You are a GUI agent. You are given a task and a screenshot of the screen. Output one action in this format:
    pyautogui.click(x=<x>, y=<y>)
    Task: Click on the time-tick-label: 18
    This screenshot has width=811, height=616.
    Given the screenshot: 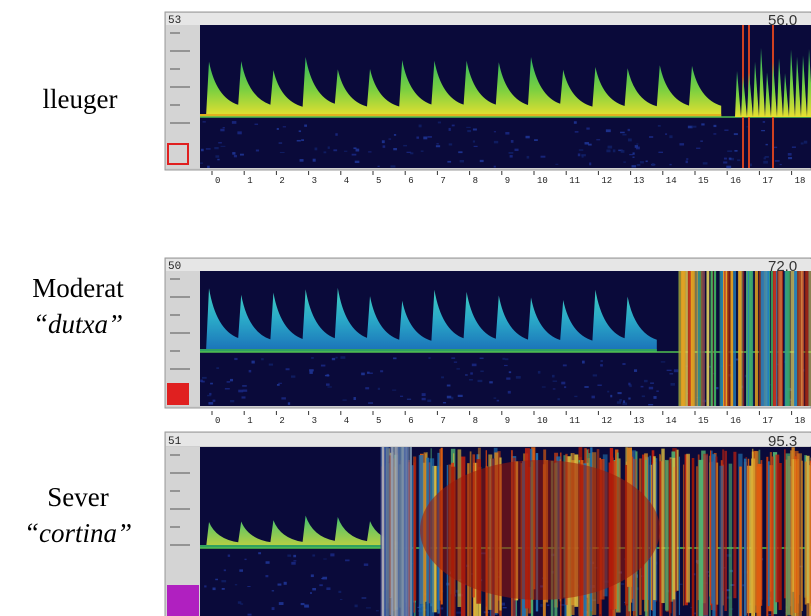 What is the action you would take?
    pyautogui.click(x=800, y=421)
    